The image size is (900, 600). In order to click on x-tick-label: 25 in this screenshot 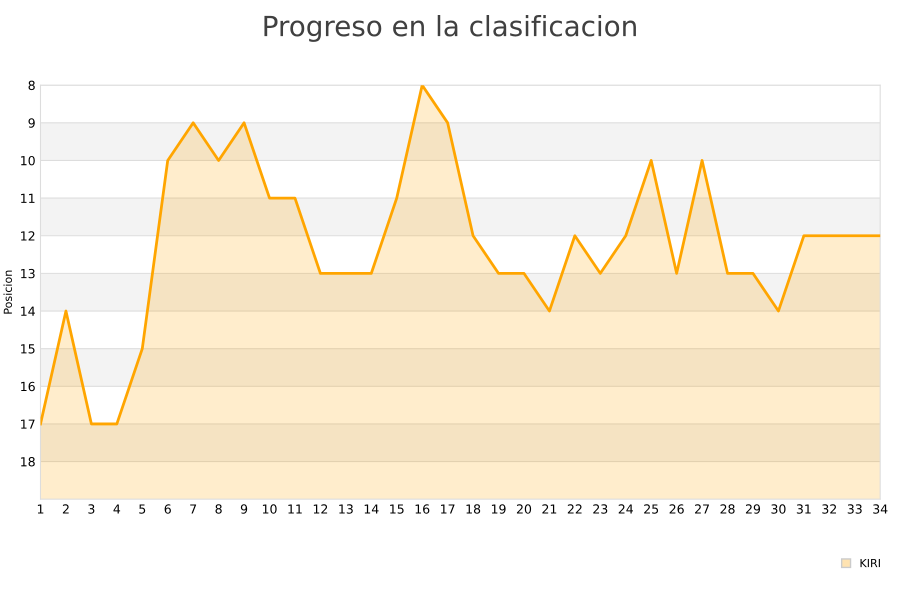, I will do `click(651, 509)`.